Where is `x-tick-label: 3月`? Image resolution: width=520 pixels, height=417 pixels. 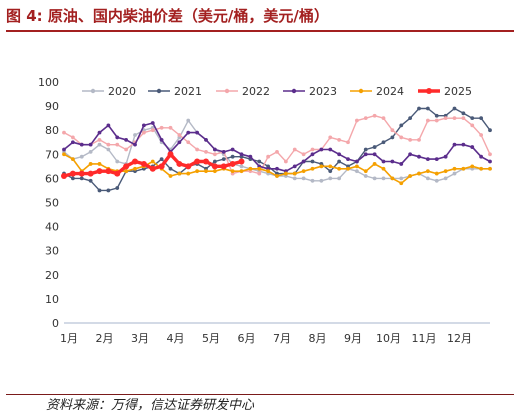 x-tick-label: 3月 is located at coordinates (140, 338).